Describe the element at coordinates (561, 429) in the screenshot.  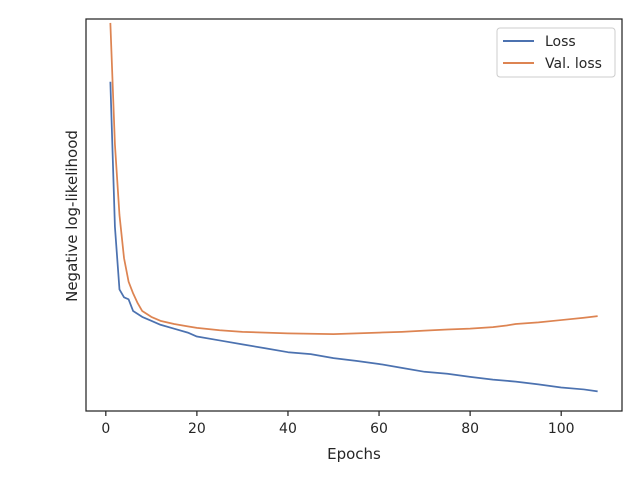
I see `x-tick-label: 100` at that location.